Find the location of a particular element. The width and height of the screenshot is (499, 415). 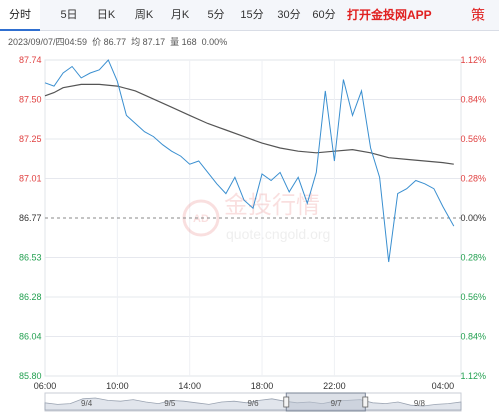

percent-tick-label: 0.00% is located at coordinates (473, 218).